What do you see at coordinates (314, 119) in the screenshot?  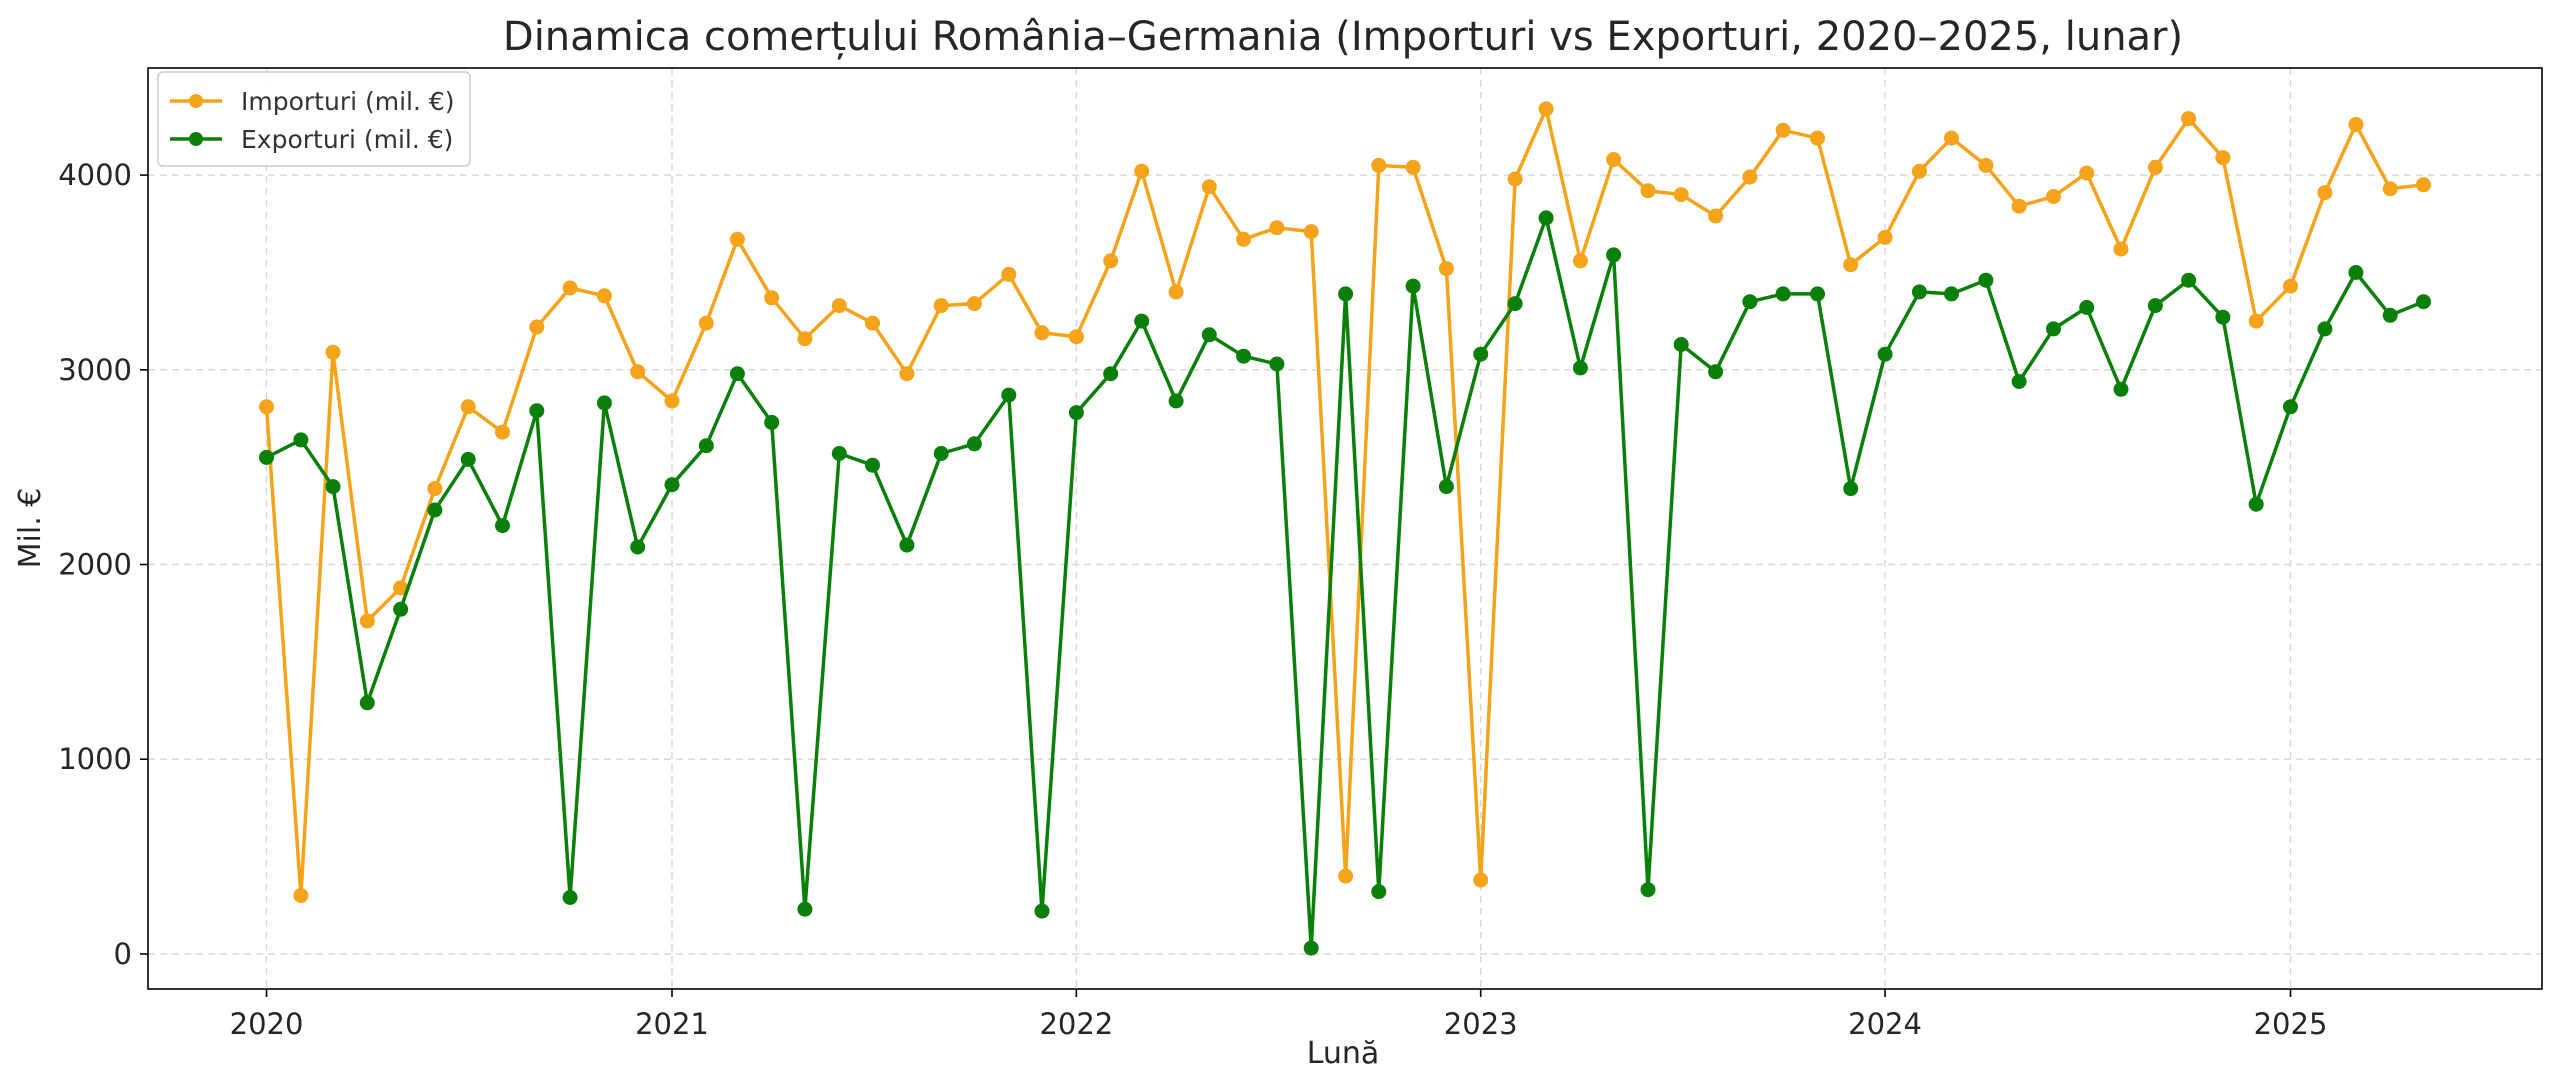 I see `legend: Importuri (mil. €) Exporturi (mil. €)` at bounding box center [314, 119].